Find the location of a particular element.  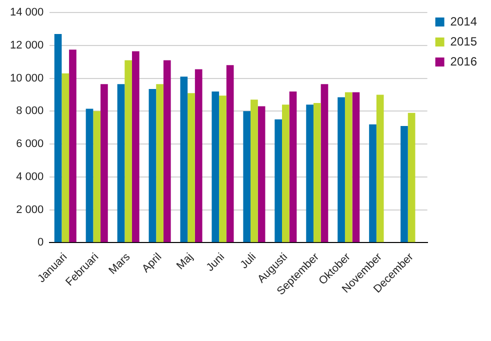

legend-label: 2016 is located at coordinates (464, 61).